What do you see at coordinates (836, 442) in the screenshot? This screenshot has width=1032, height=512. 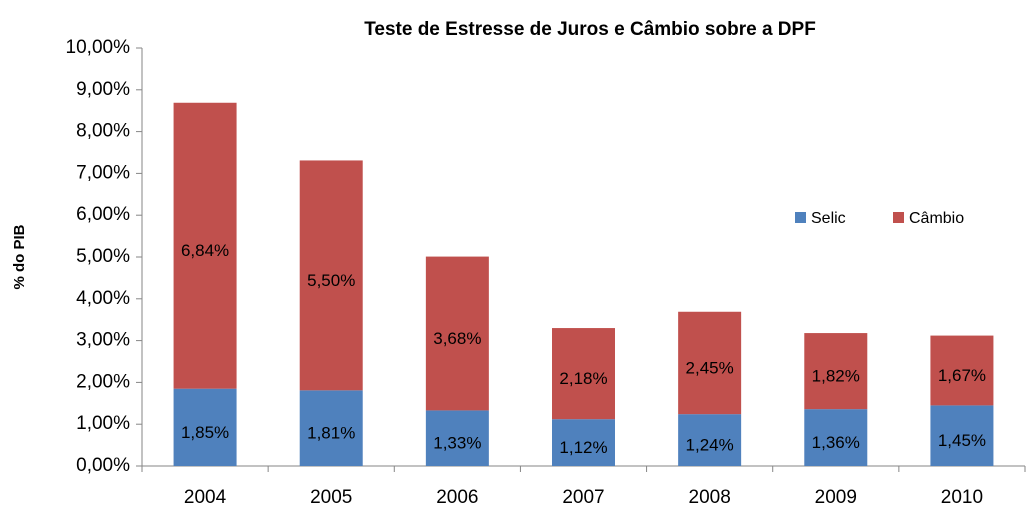 I see `data-label: 1,36%` at bounding box center [836, 442].